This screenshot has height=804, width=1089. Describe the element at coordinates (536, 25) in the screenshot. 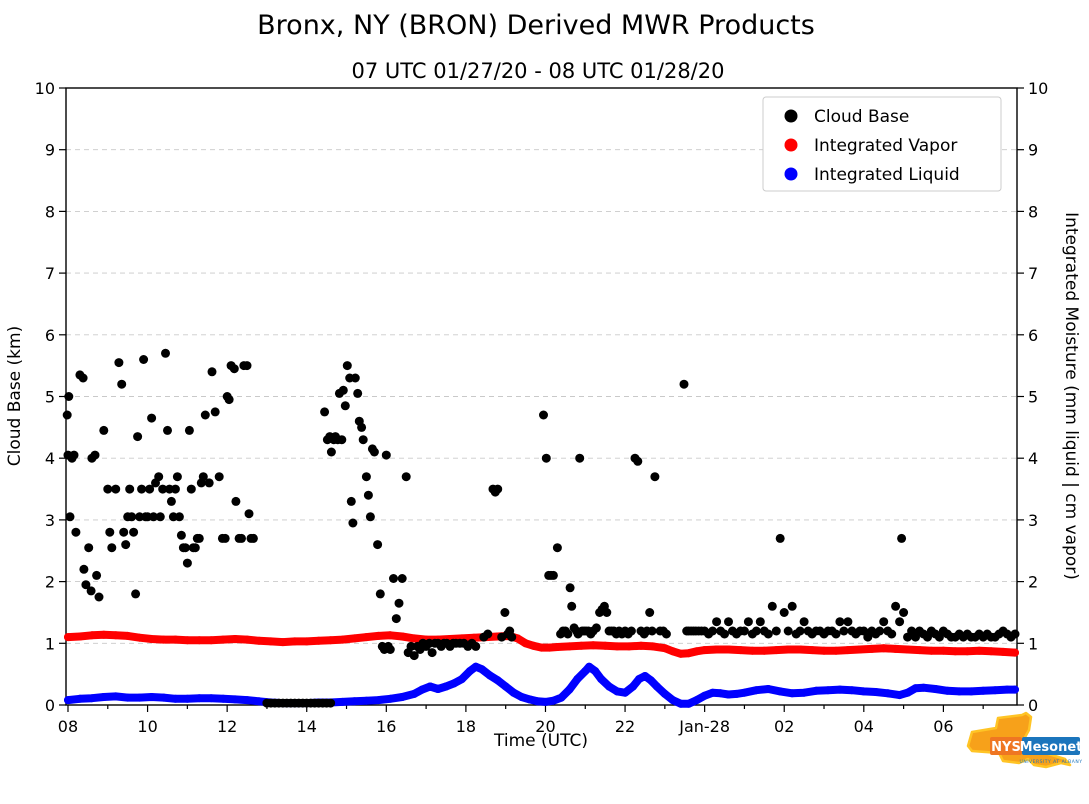

I see `chart-title: Bronx, NY (BRON) Derived MWR Products` at that location.